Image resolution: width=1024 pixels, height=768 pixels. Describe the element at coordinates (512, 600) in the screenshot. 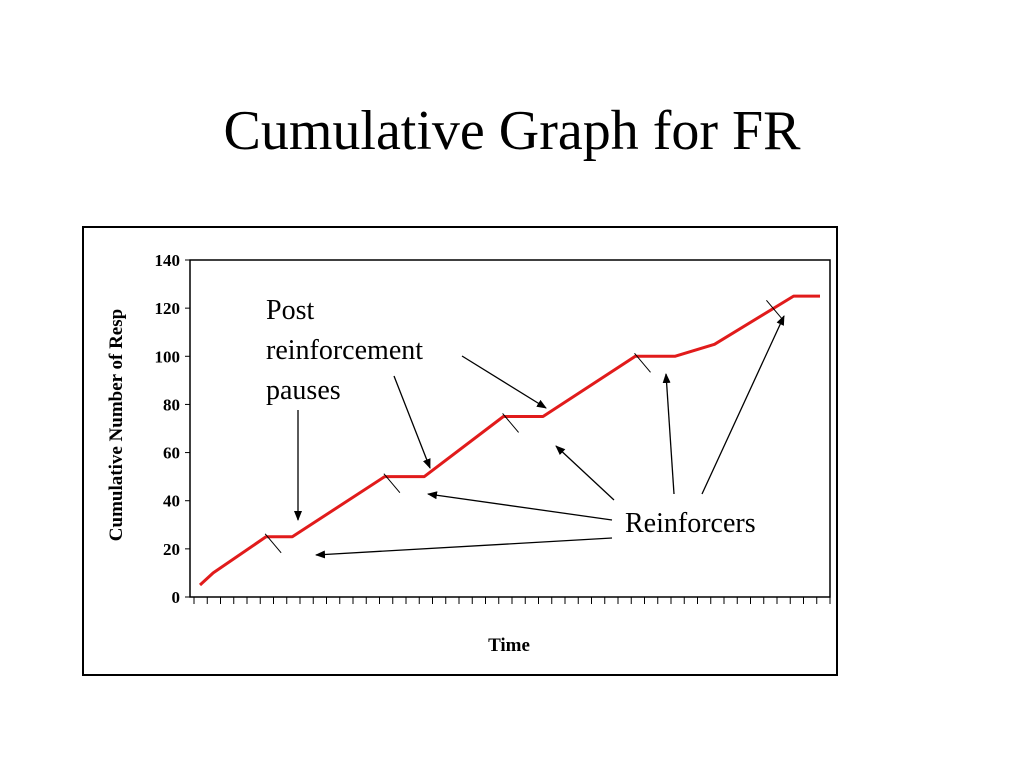

I see `x-axis-ticks` at that location.